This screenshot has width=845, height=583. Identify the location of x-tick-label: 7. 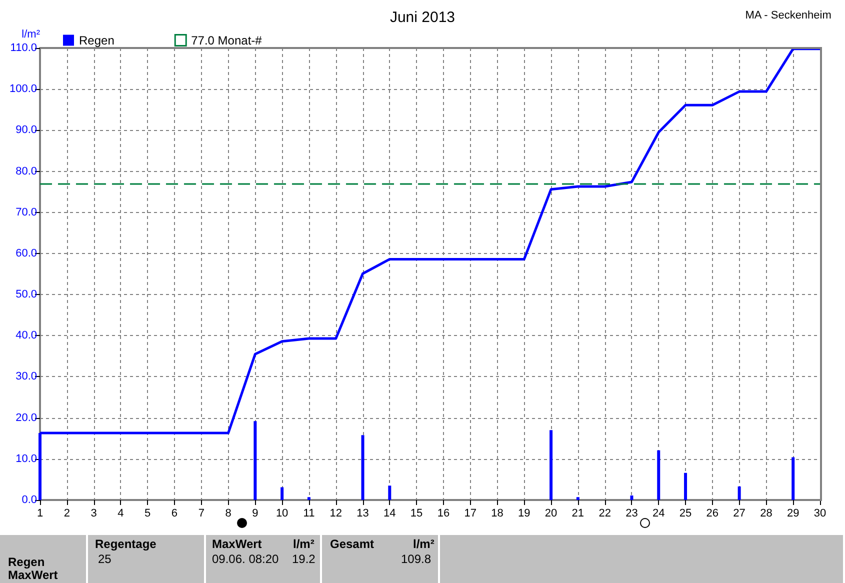
(201, 514).